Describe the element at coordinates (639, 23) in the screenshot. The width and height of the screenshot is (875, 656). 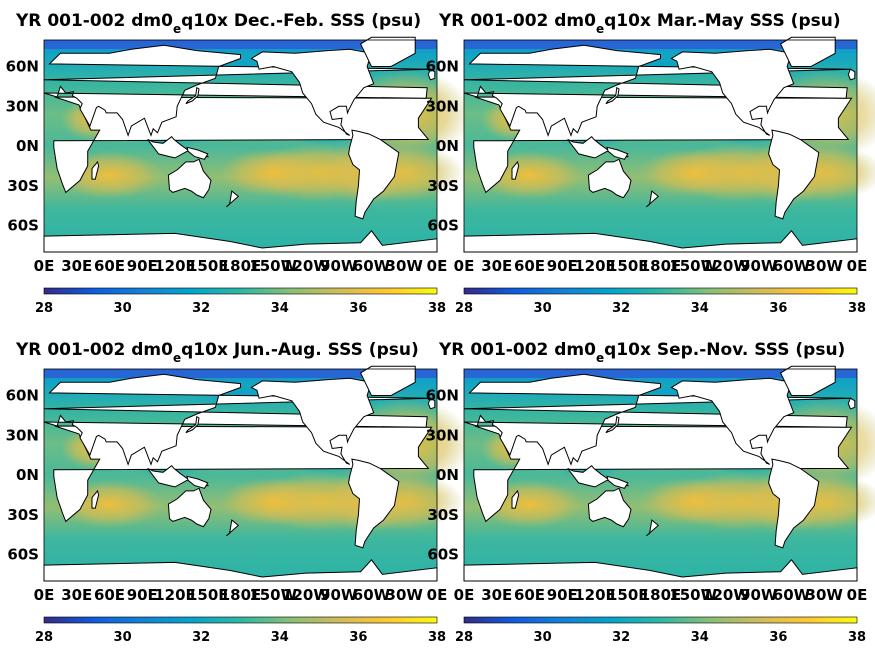
I see `panel-2: YR 001-002 dm0eq10x Mar.-May SSS (psu)` at that location.